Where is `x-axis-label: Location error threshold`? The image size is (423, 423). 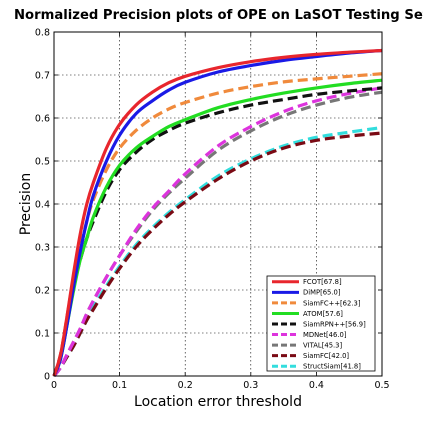
x-axis-label: Location error threshold is located at coordinates (218, 402).